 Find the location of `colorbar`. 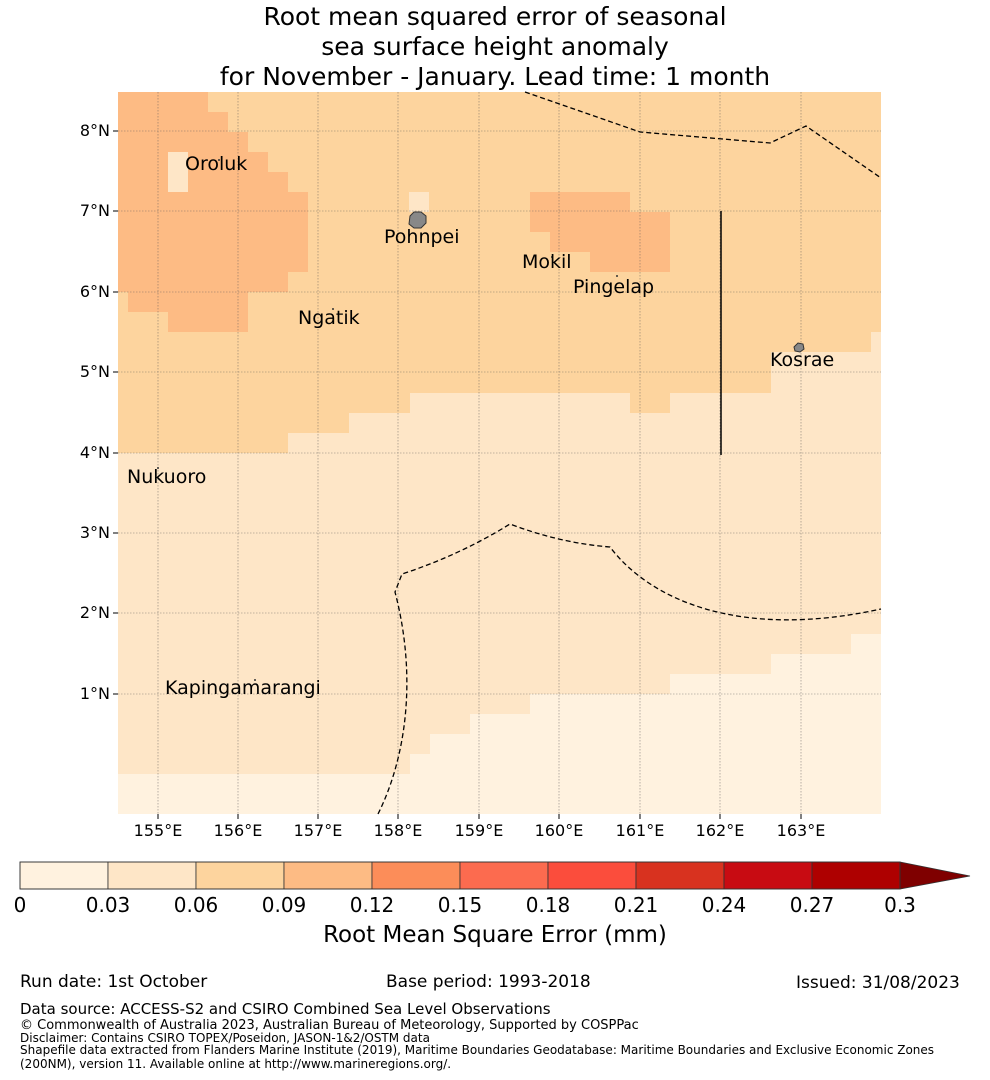

colorbar is located at coordinates (495, 875).